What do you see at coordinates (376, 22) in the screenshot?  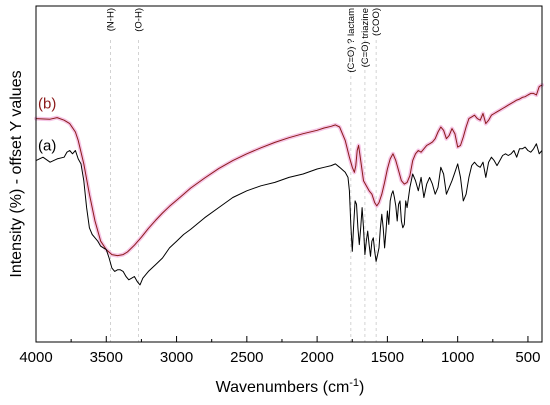 I see `peak-label: (COO)` at bounding box center [376, 22].